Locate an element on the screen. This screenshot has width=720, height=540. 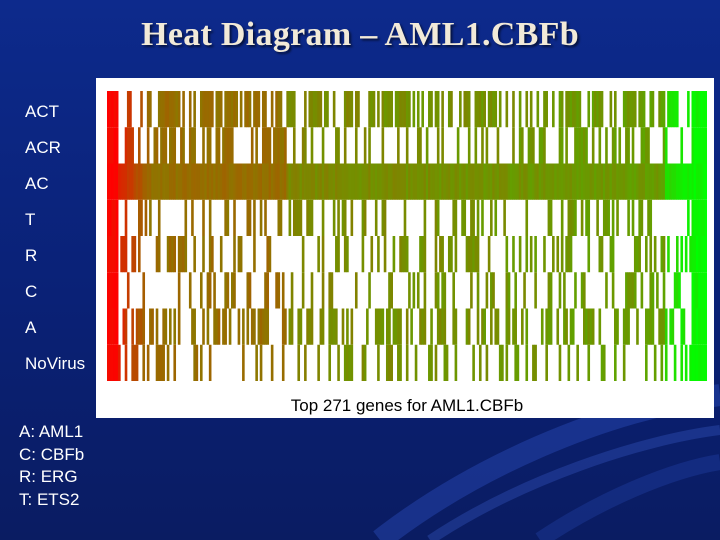
legend-item: R: ERG is located at coordinates (48, 476).